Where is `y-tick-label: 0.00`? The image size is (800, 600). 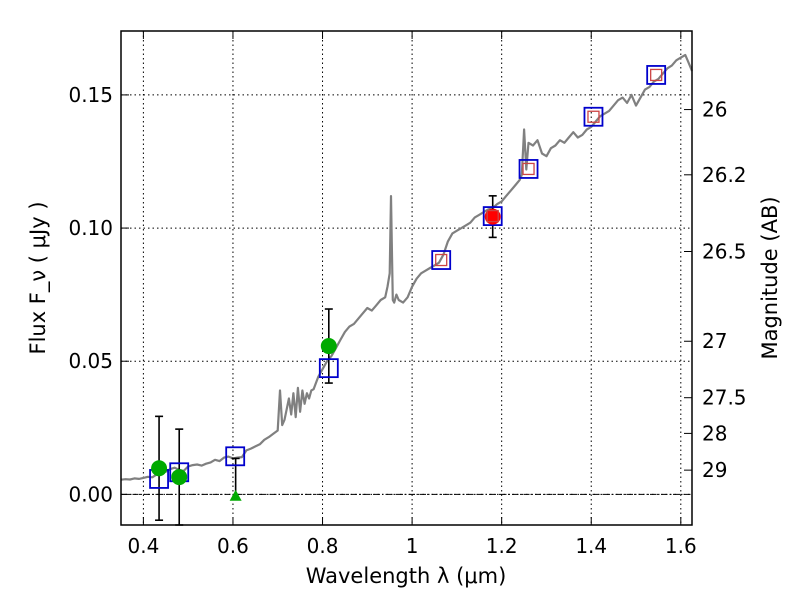
y-tick-label: 0.00 is located at coordinates (90, 494).